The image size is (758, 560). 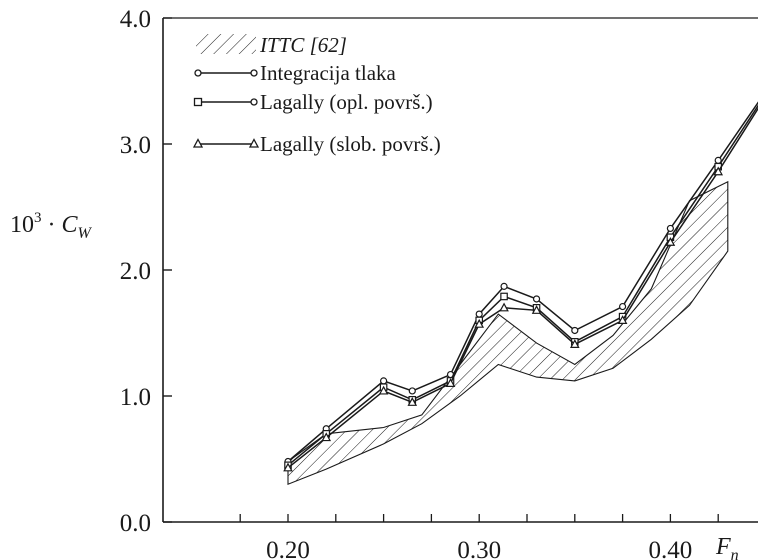 I want to click on y-tick-label: 2.0, so click(x=135, y=271).